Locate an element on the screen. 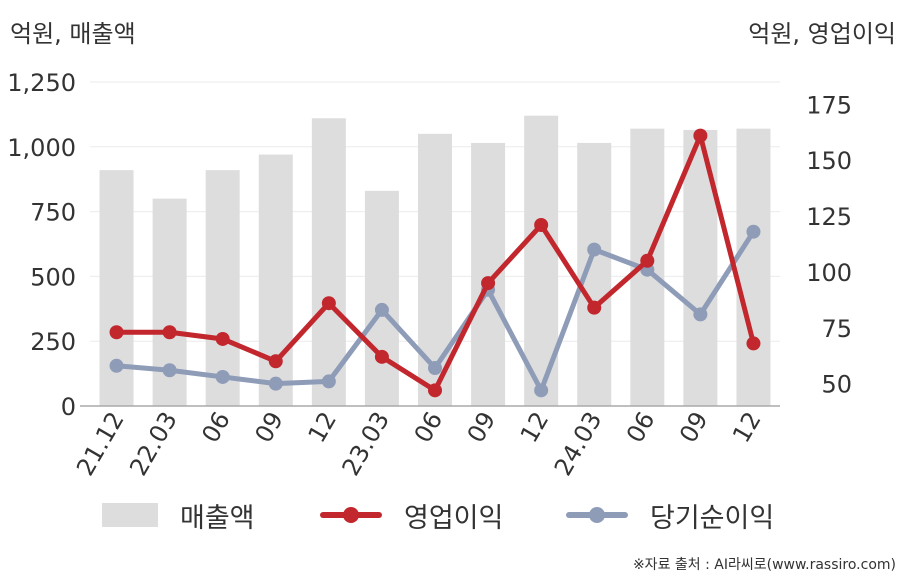 Image resolution: width=908 pixels, height=580 pixels. left-axis-unit: 억원, 매출액 is located at coordinates (73, 34).